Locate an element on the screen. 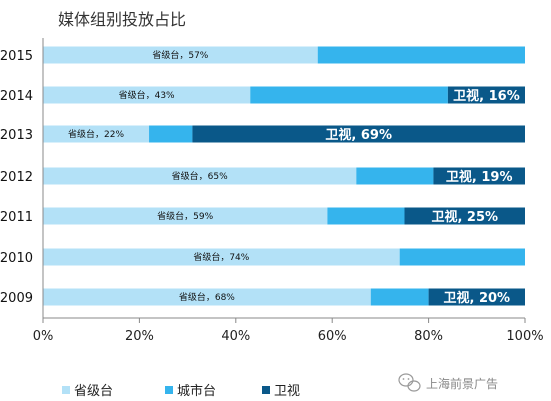 The image size is (551, 401). data-label-2013-series-2: 卫视, 69% is located at coordinates (358, 135).